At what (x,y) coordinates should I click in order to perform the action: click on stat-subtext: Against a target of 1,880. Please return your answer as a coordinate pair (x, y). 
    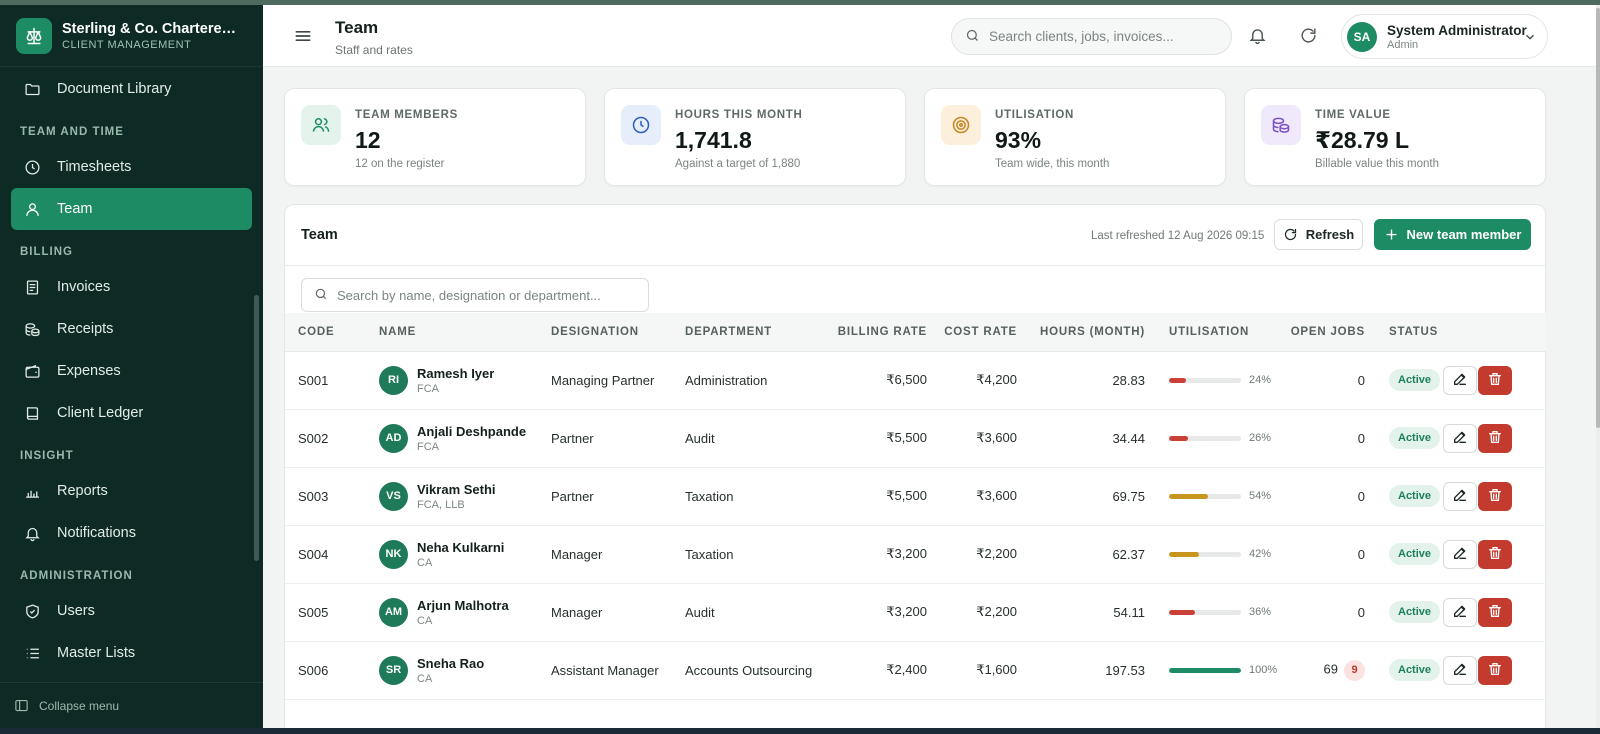
    Looking at the image, I should click on (738, 164).